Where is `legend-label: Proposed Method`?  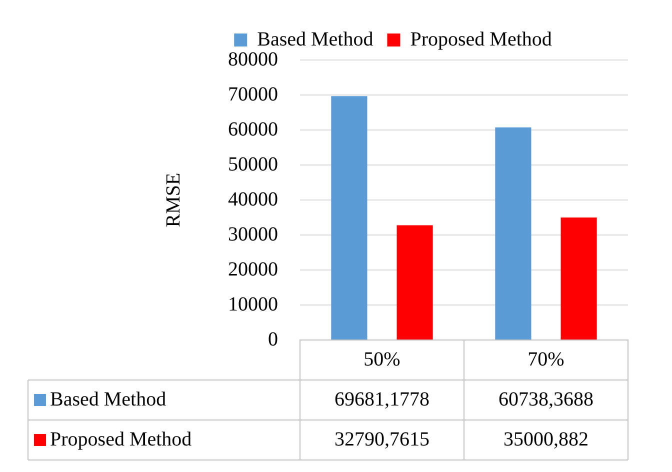 legend-label: Proposed Method is located at coordinates (481, 39).